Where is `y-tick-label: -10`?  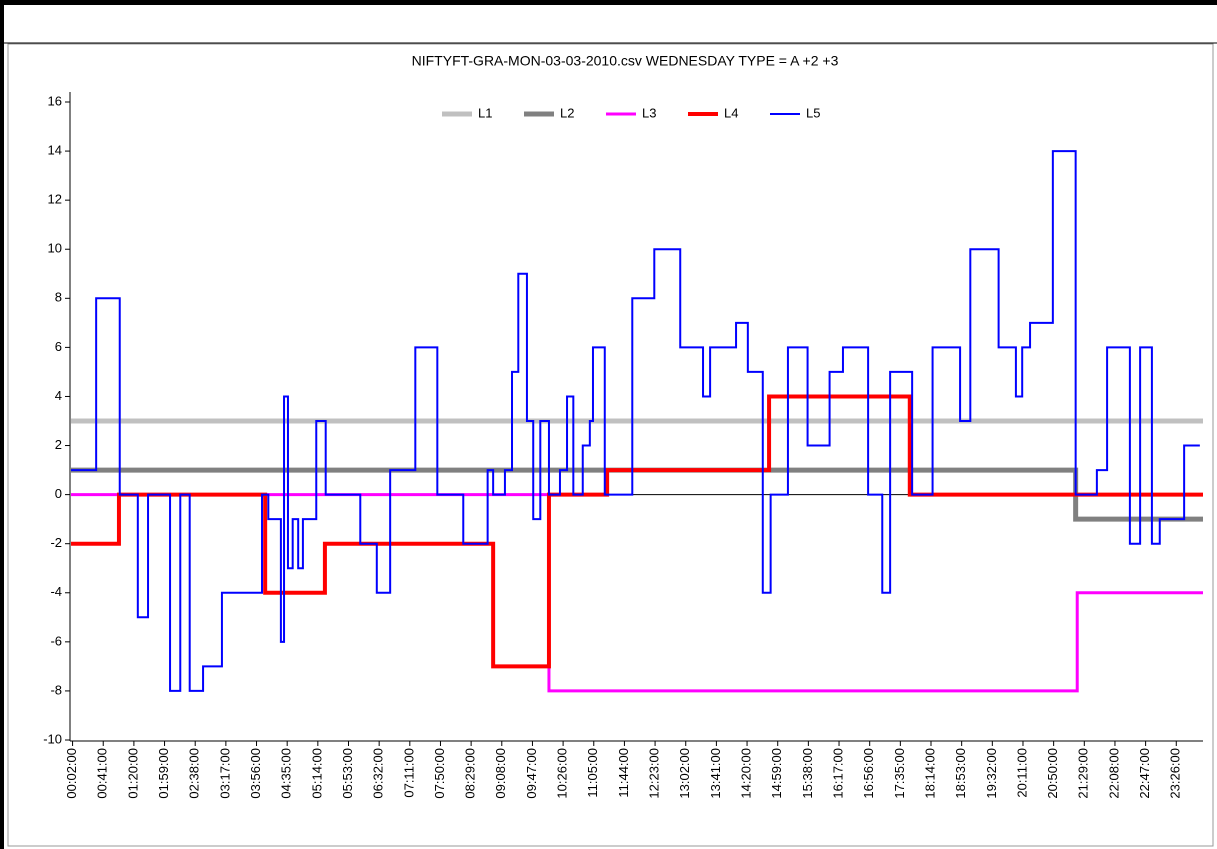 y-tick-label: -10 is located at coordinates (52, 738).